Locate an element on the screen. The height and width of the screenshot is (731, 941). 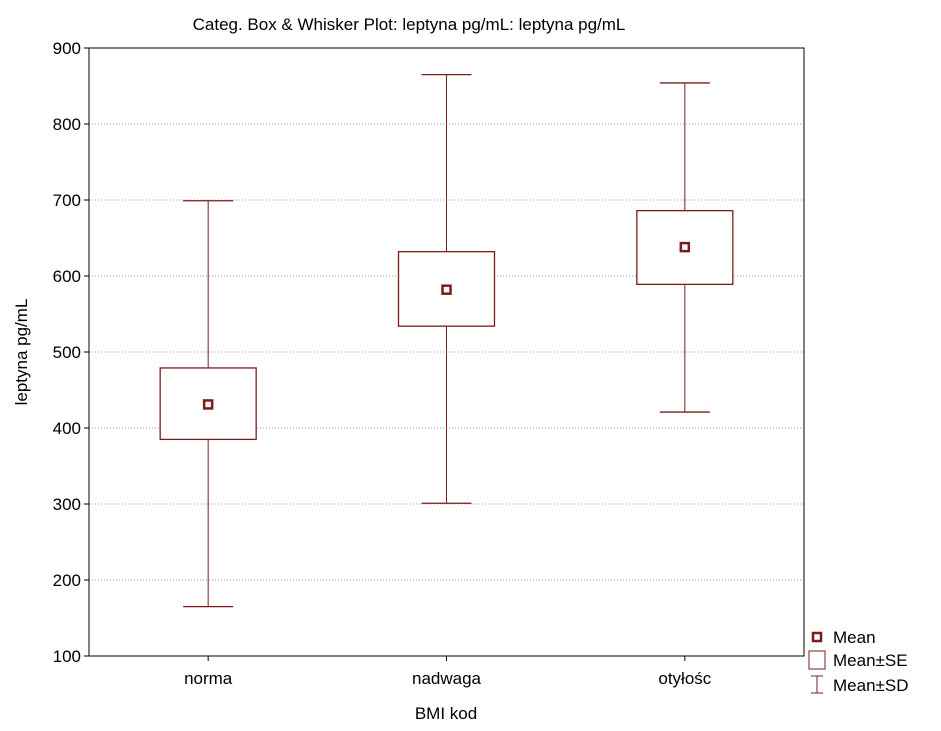
box-nadwaga is located at coordinates (446, 288).